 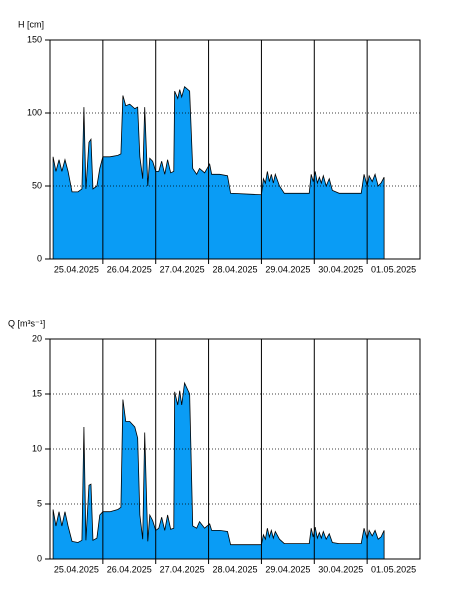 I want to click on y-tick-label: 5, so click(x=39, y=503).